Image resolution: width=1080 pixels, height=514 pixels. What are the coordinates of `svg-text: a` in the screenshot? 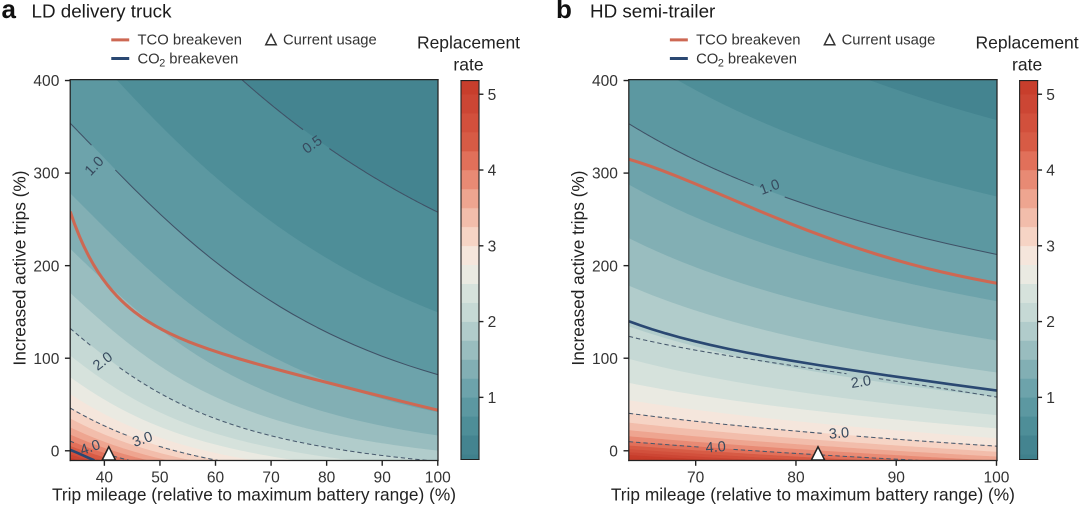 It's located at (9, 12).